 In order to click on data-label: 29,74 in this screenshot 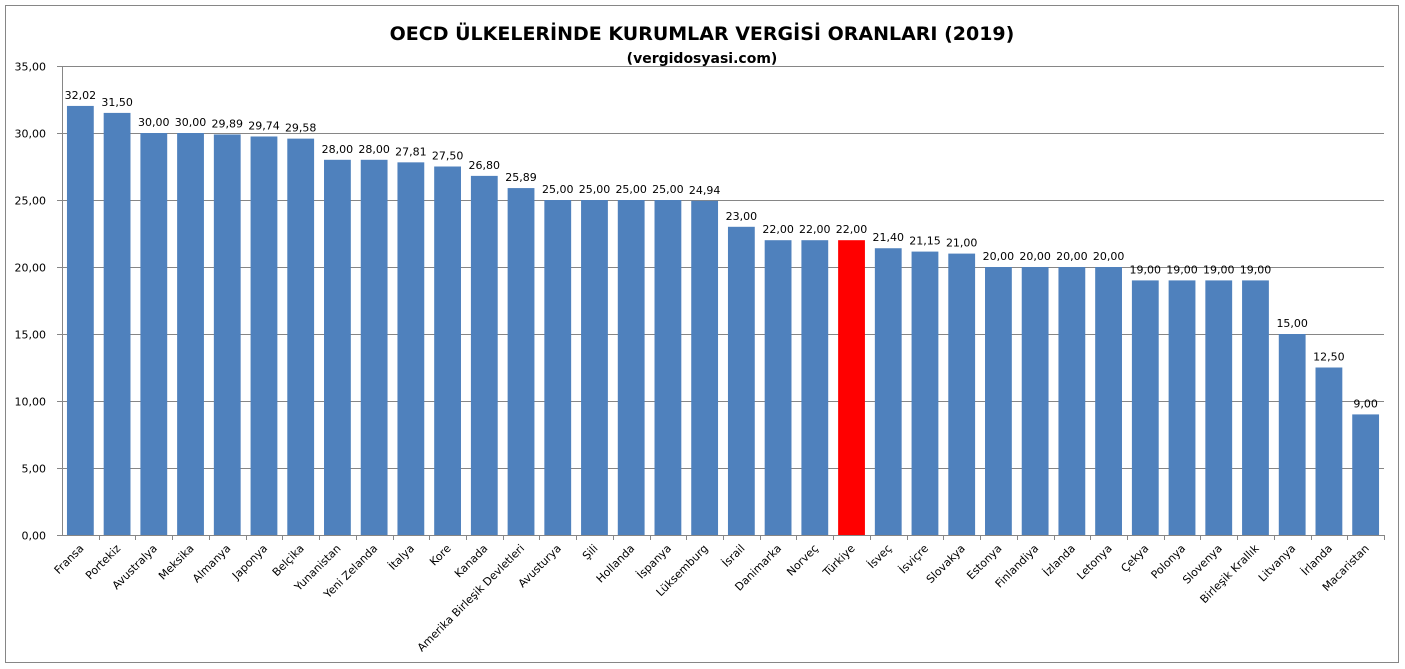, I will do `click(264, 125)`.